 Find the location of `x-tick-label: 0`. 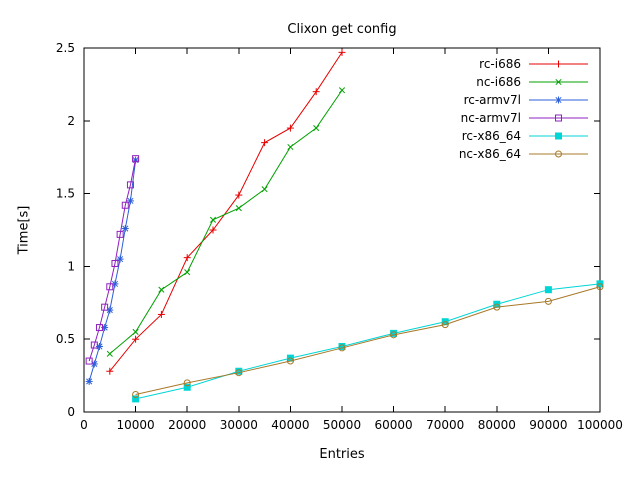

x-tick-label: 0 is located at coordinates (84, 425).